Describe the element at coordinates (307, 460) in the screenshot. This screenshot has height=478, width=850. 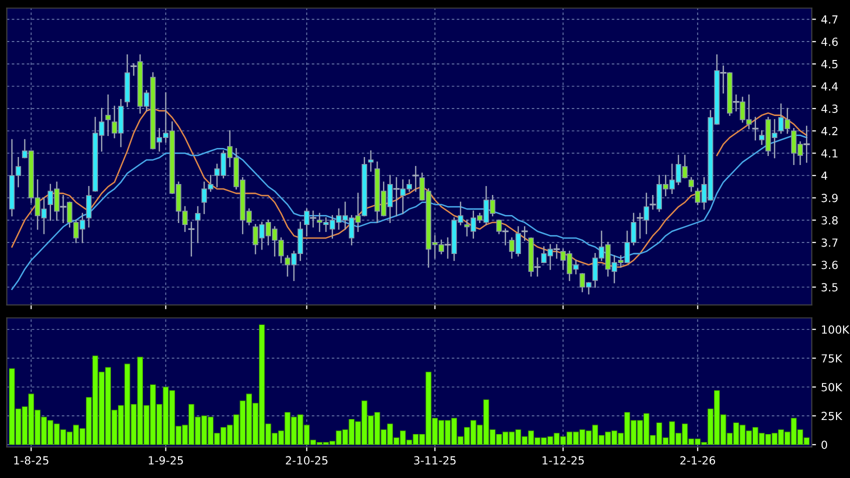
I see `x-tick-label: 2-10-25` at that location.